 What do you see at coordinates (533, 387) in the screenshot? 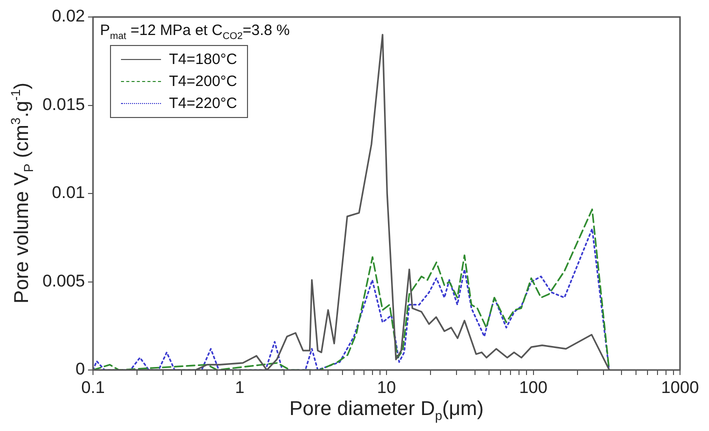
I see `x-tick-label: 100` at bounding box center [533, 387].